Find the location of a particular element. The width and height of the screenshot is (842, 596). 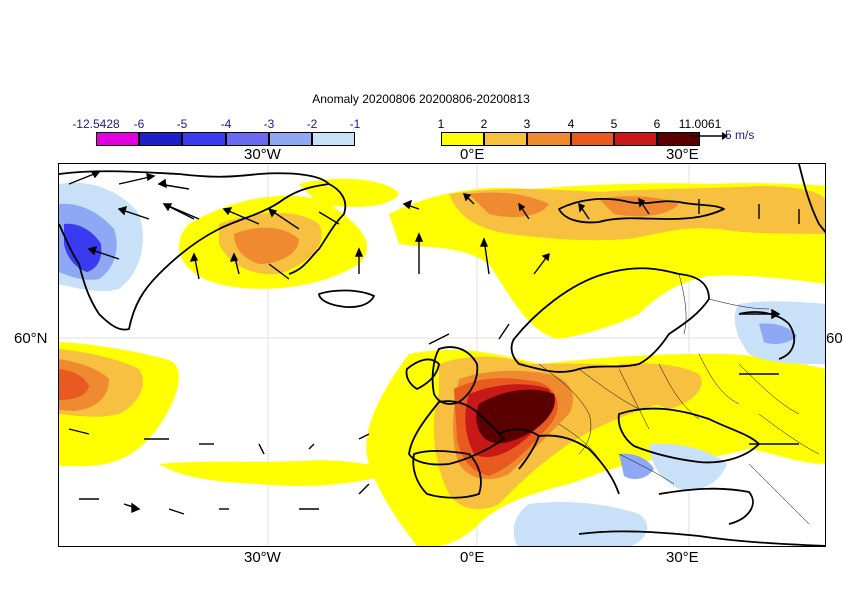

colorbar-label: -5 is located at coordinates (182, 124).